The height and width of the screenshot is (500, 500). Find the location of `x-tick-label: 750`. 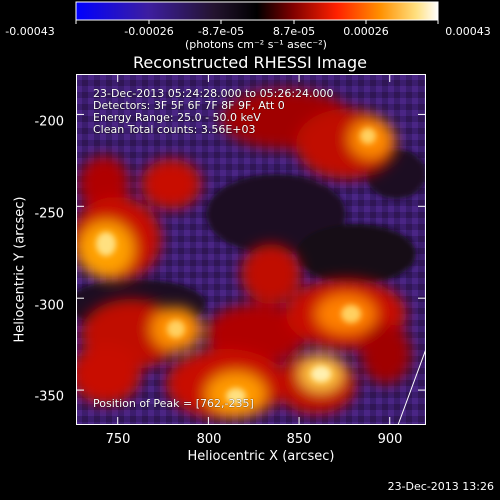

x-tick-label: 750 is located at coordinates (118, 439).